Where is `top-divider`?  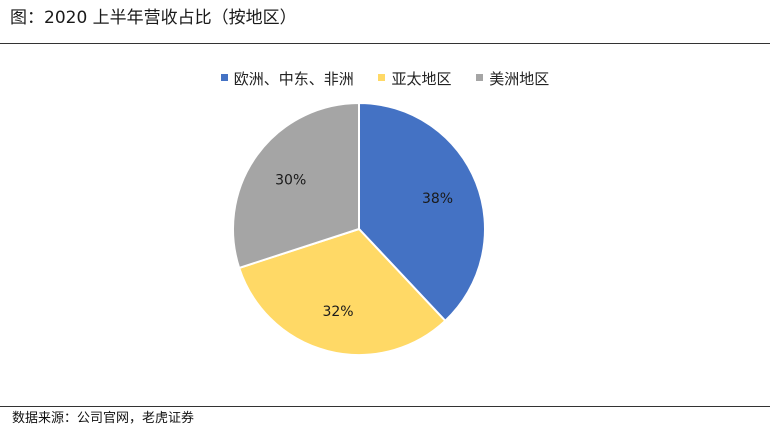
top-divider is located at coordinates (385, 43).